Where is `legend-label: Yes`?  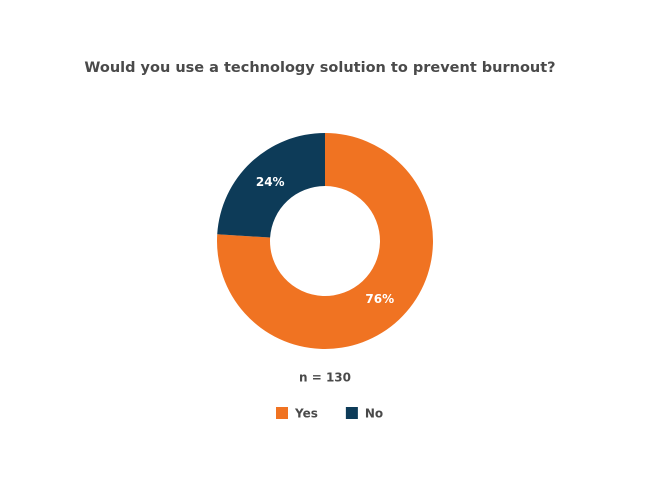
legend-label: Yes is located at coordinates (306, 414).